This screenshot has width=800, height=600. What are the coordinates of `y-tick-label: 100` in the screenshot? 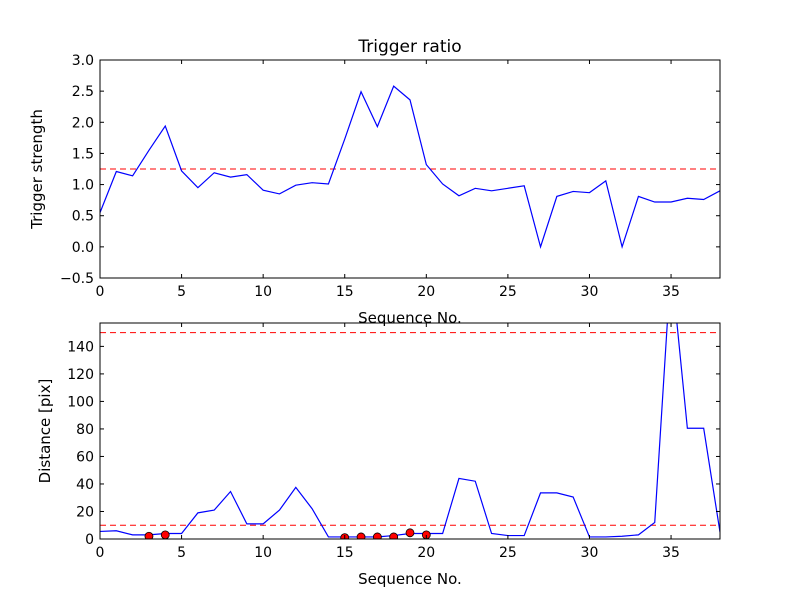 It's located at (80, 402).